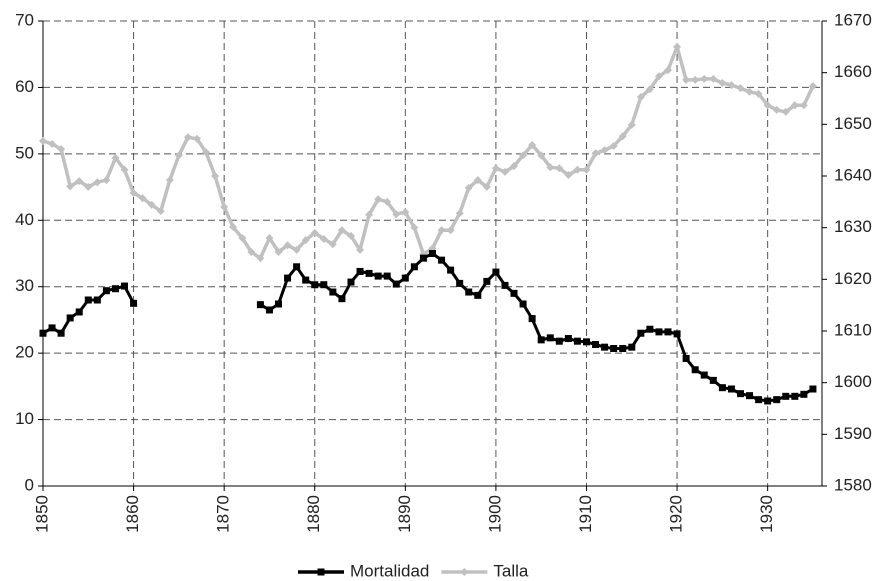 The width and height of the screenshot is (885, 581). I want to click on y2-tick-label: 1660, so click(853, 71).